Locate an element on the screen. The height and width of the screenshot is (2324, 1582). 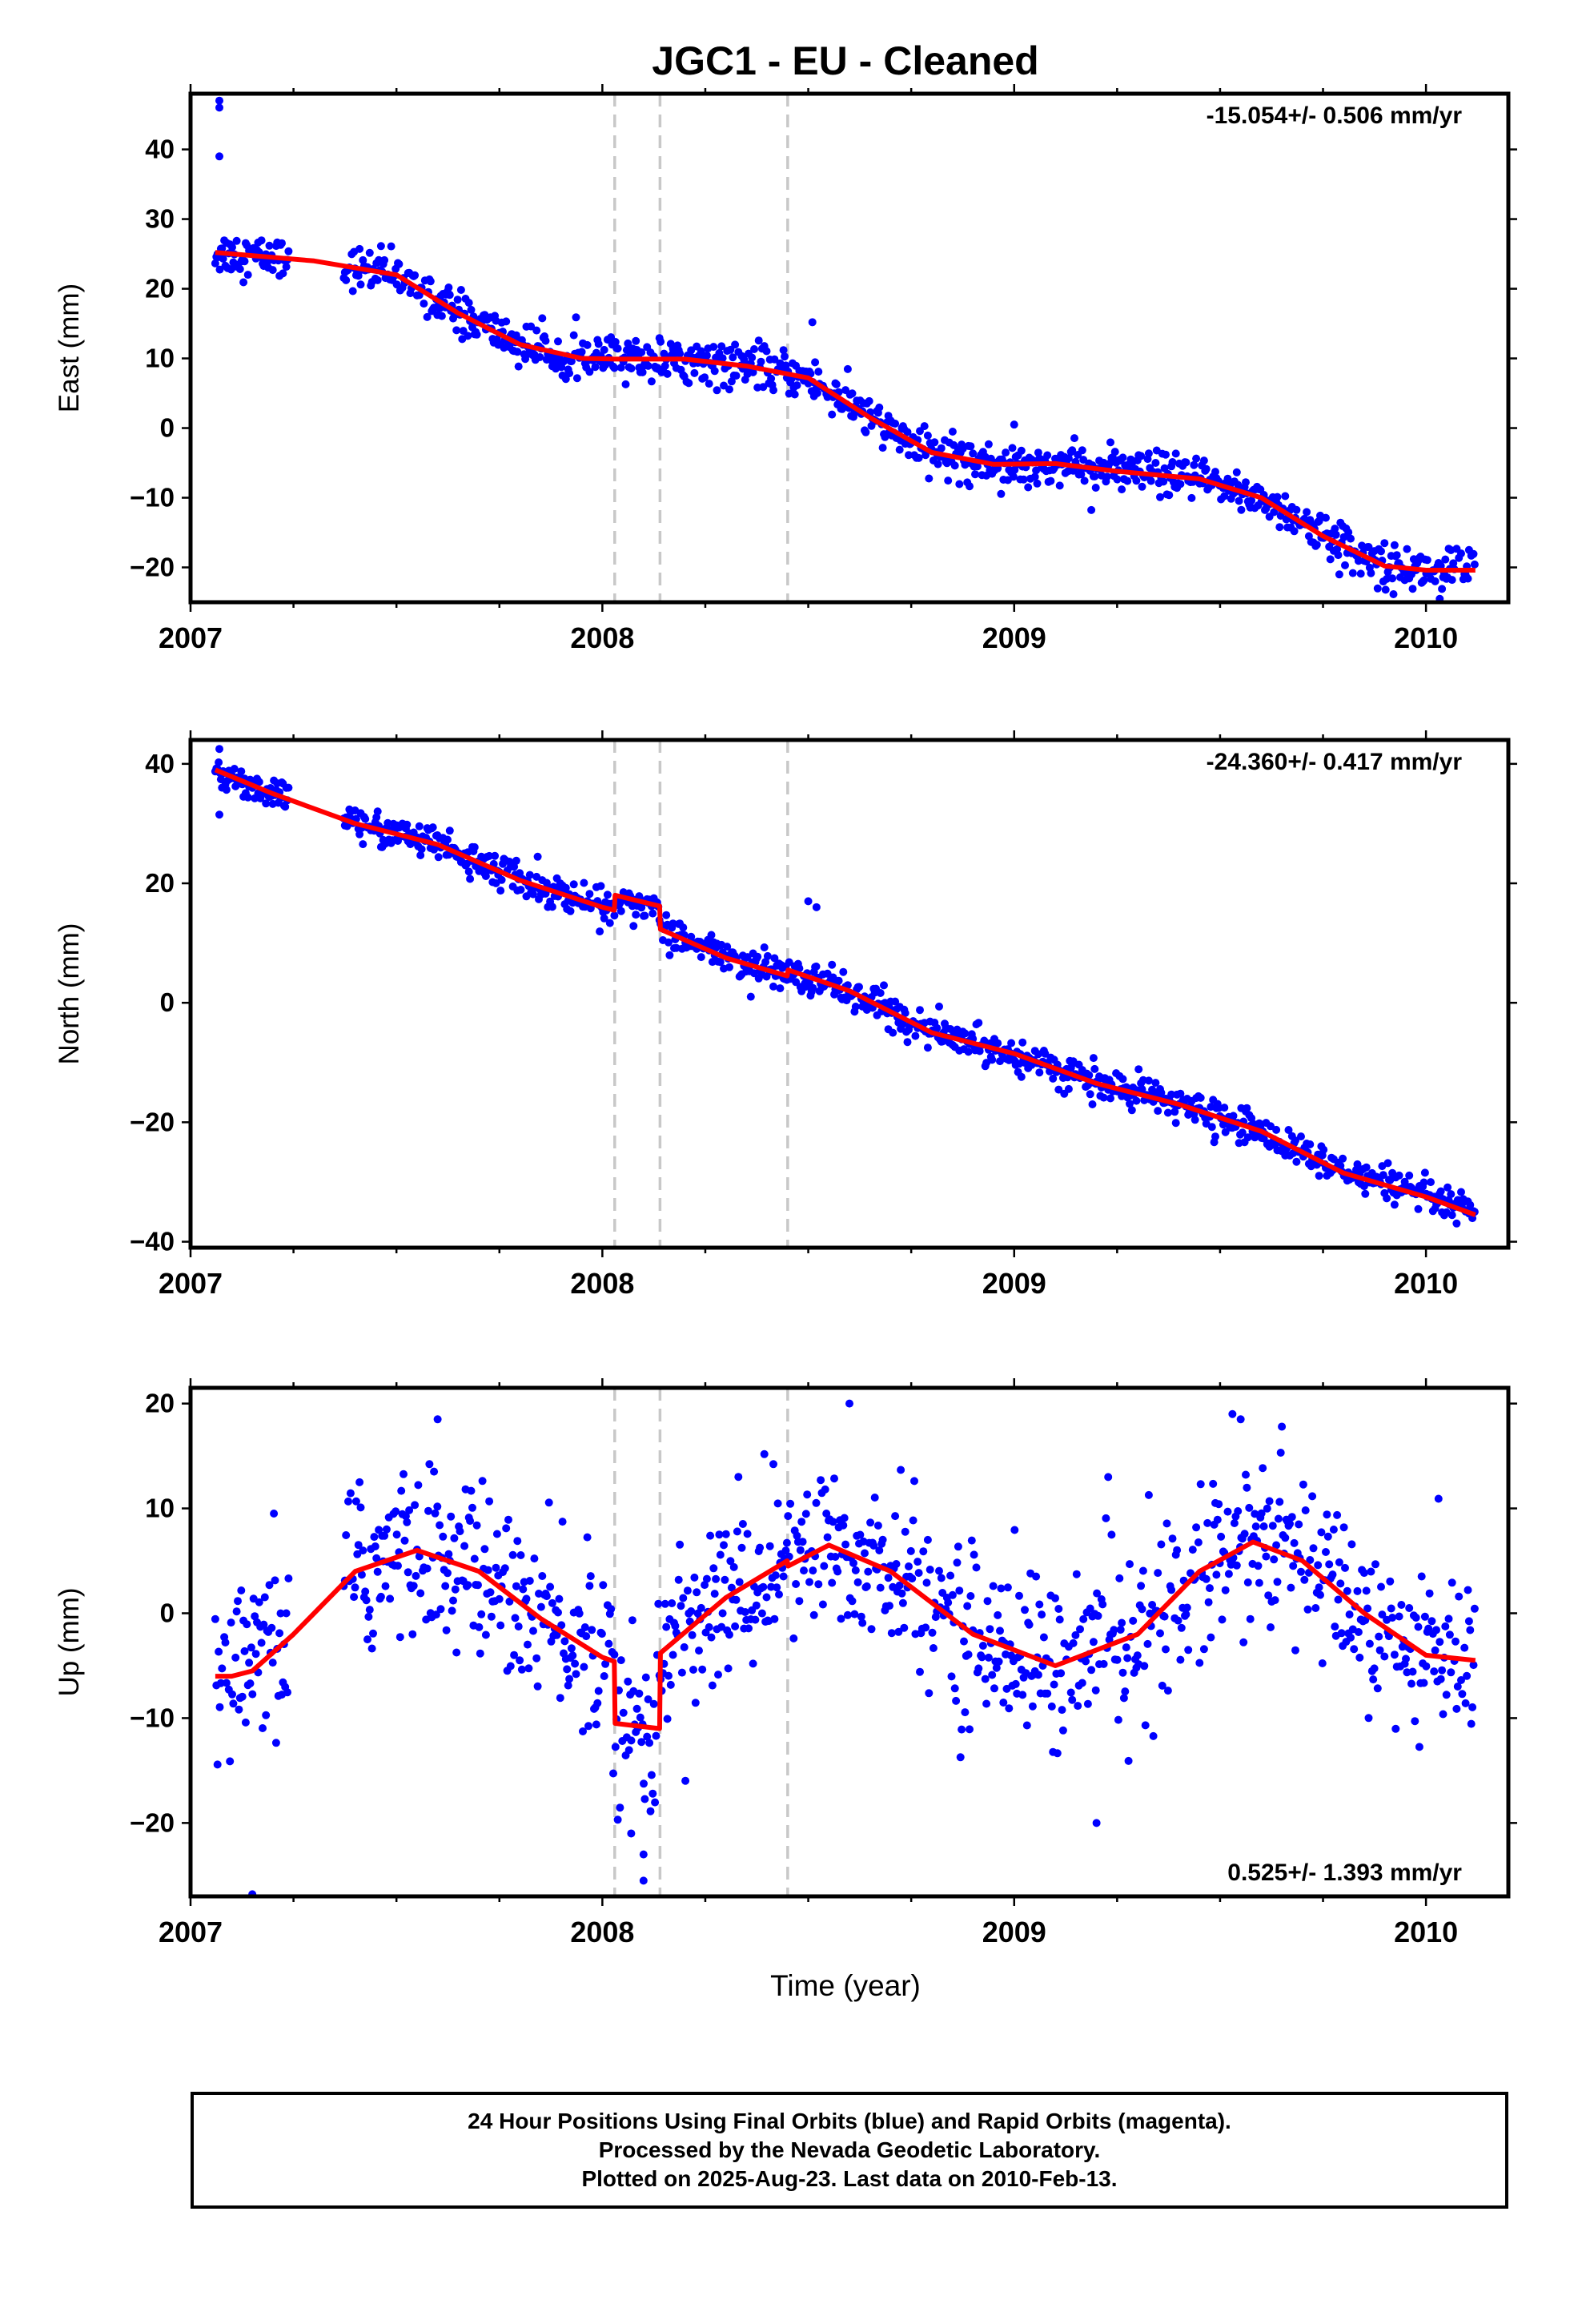
y-axis-label: North (mm) is located at coordinates (69, 994).